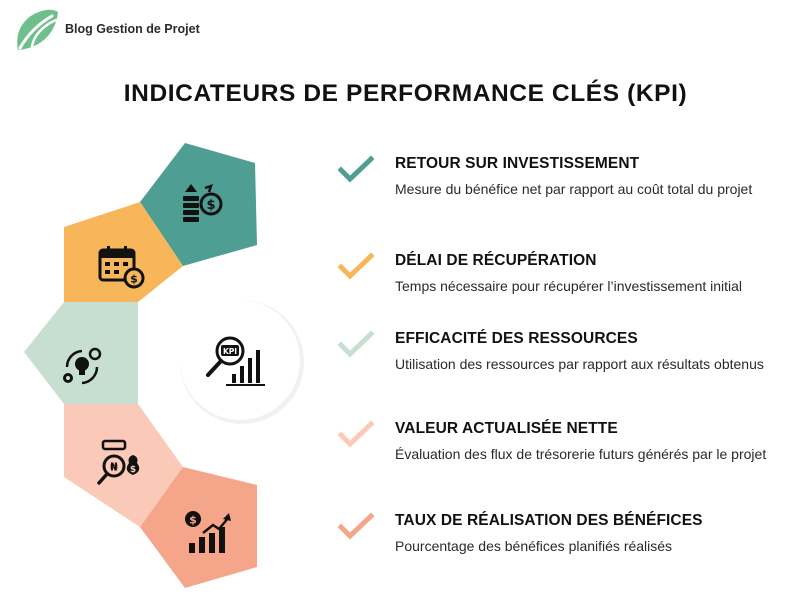  I want to click on kpi-item-title: VALEUR ACTUALISÉE NETTE, so click(506, 428).